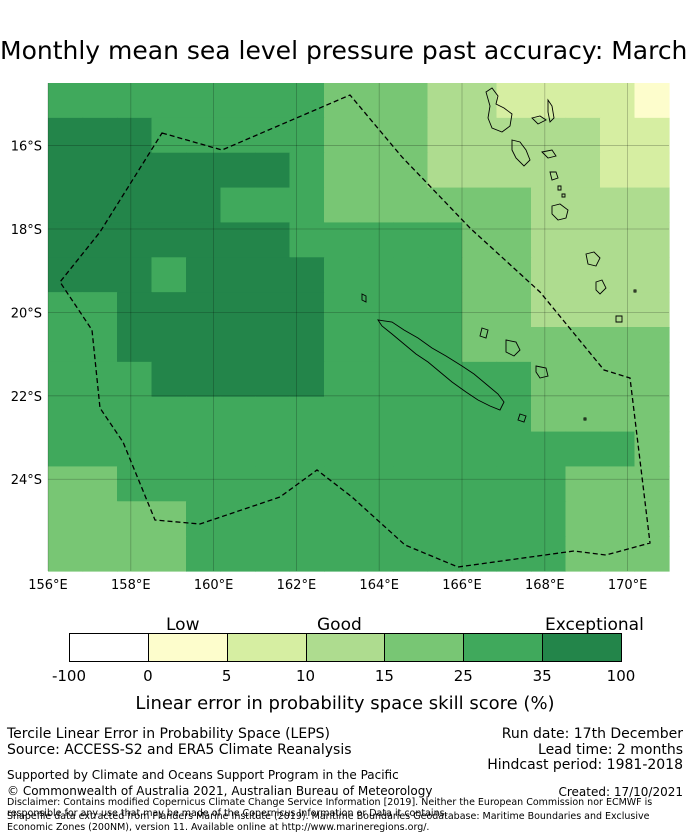 This screenshot has height=839, width=690. What do you see at coordinates (26, 397) in the screenshot?
I see `latitude-tick-label: 22°S` at bounding box center [26, 397].